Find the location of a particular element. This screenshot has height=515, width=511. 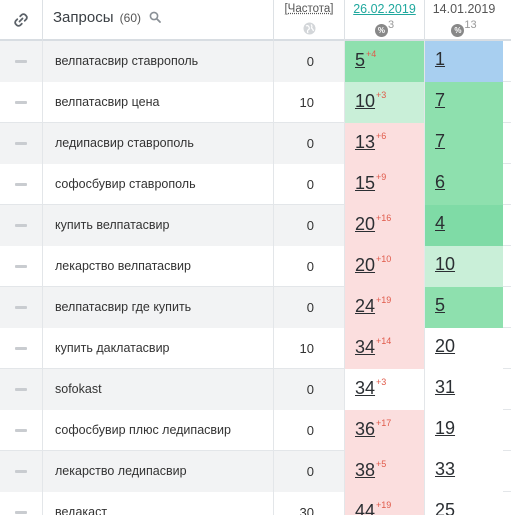

position-value: 15 is located at coordinates (365, 183).